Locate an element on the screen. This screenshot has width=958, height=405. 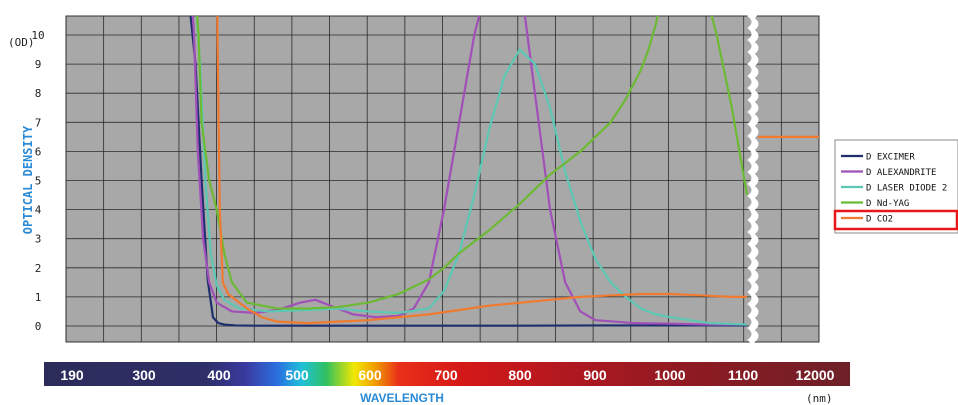
x-tick-label: 900 is located at coordinates (595, 375).